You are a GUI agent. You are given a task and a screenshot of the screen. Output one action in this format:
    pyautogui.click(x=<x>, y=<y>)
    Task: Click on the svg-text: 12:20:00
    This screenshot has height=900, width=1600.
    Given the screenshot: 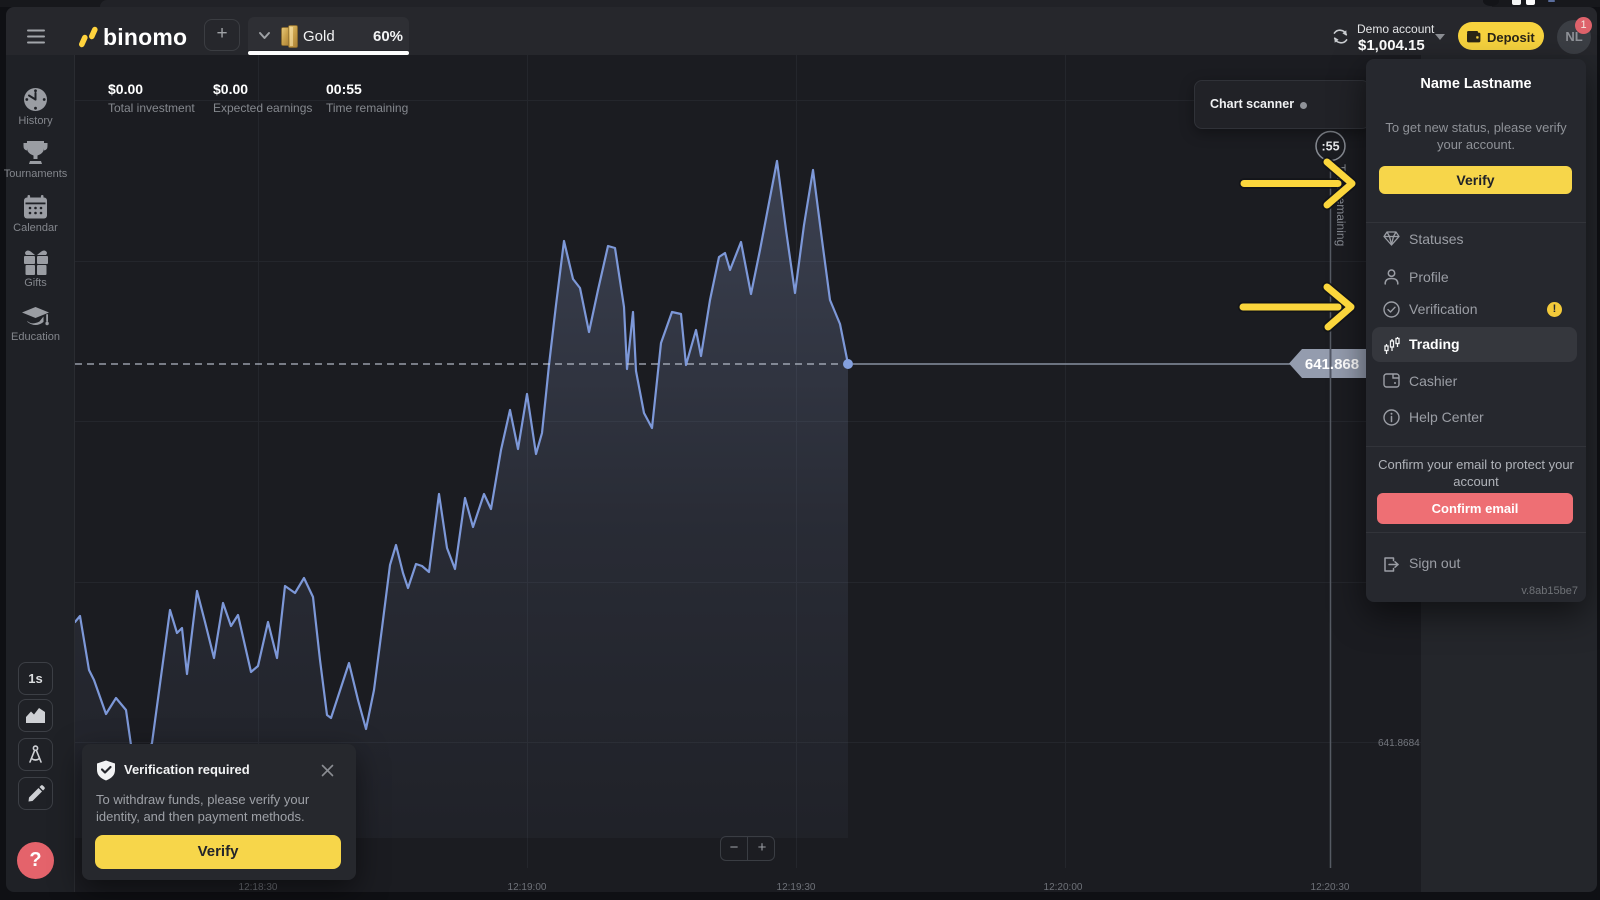 What is the action you would take?
    pyautogui.click(x=1063, y=887)
    